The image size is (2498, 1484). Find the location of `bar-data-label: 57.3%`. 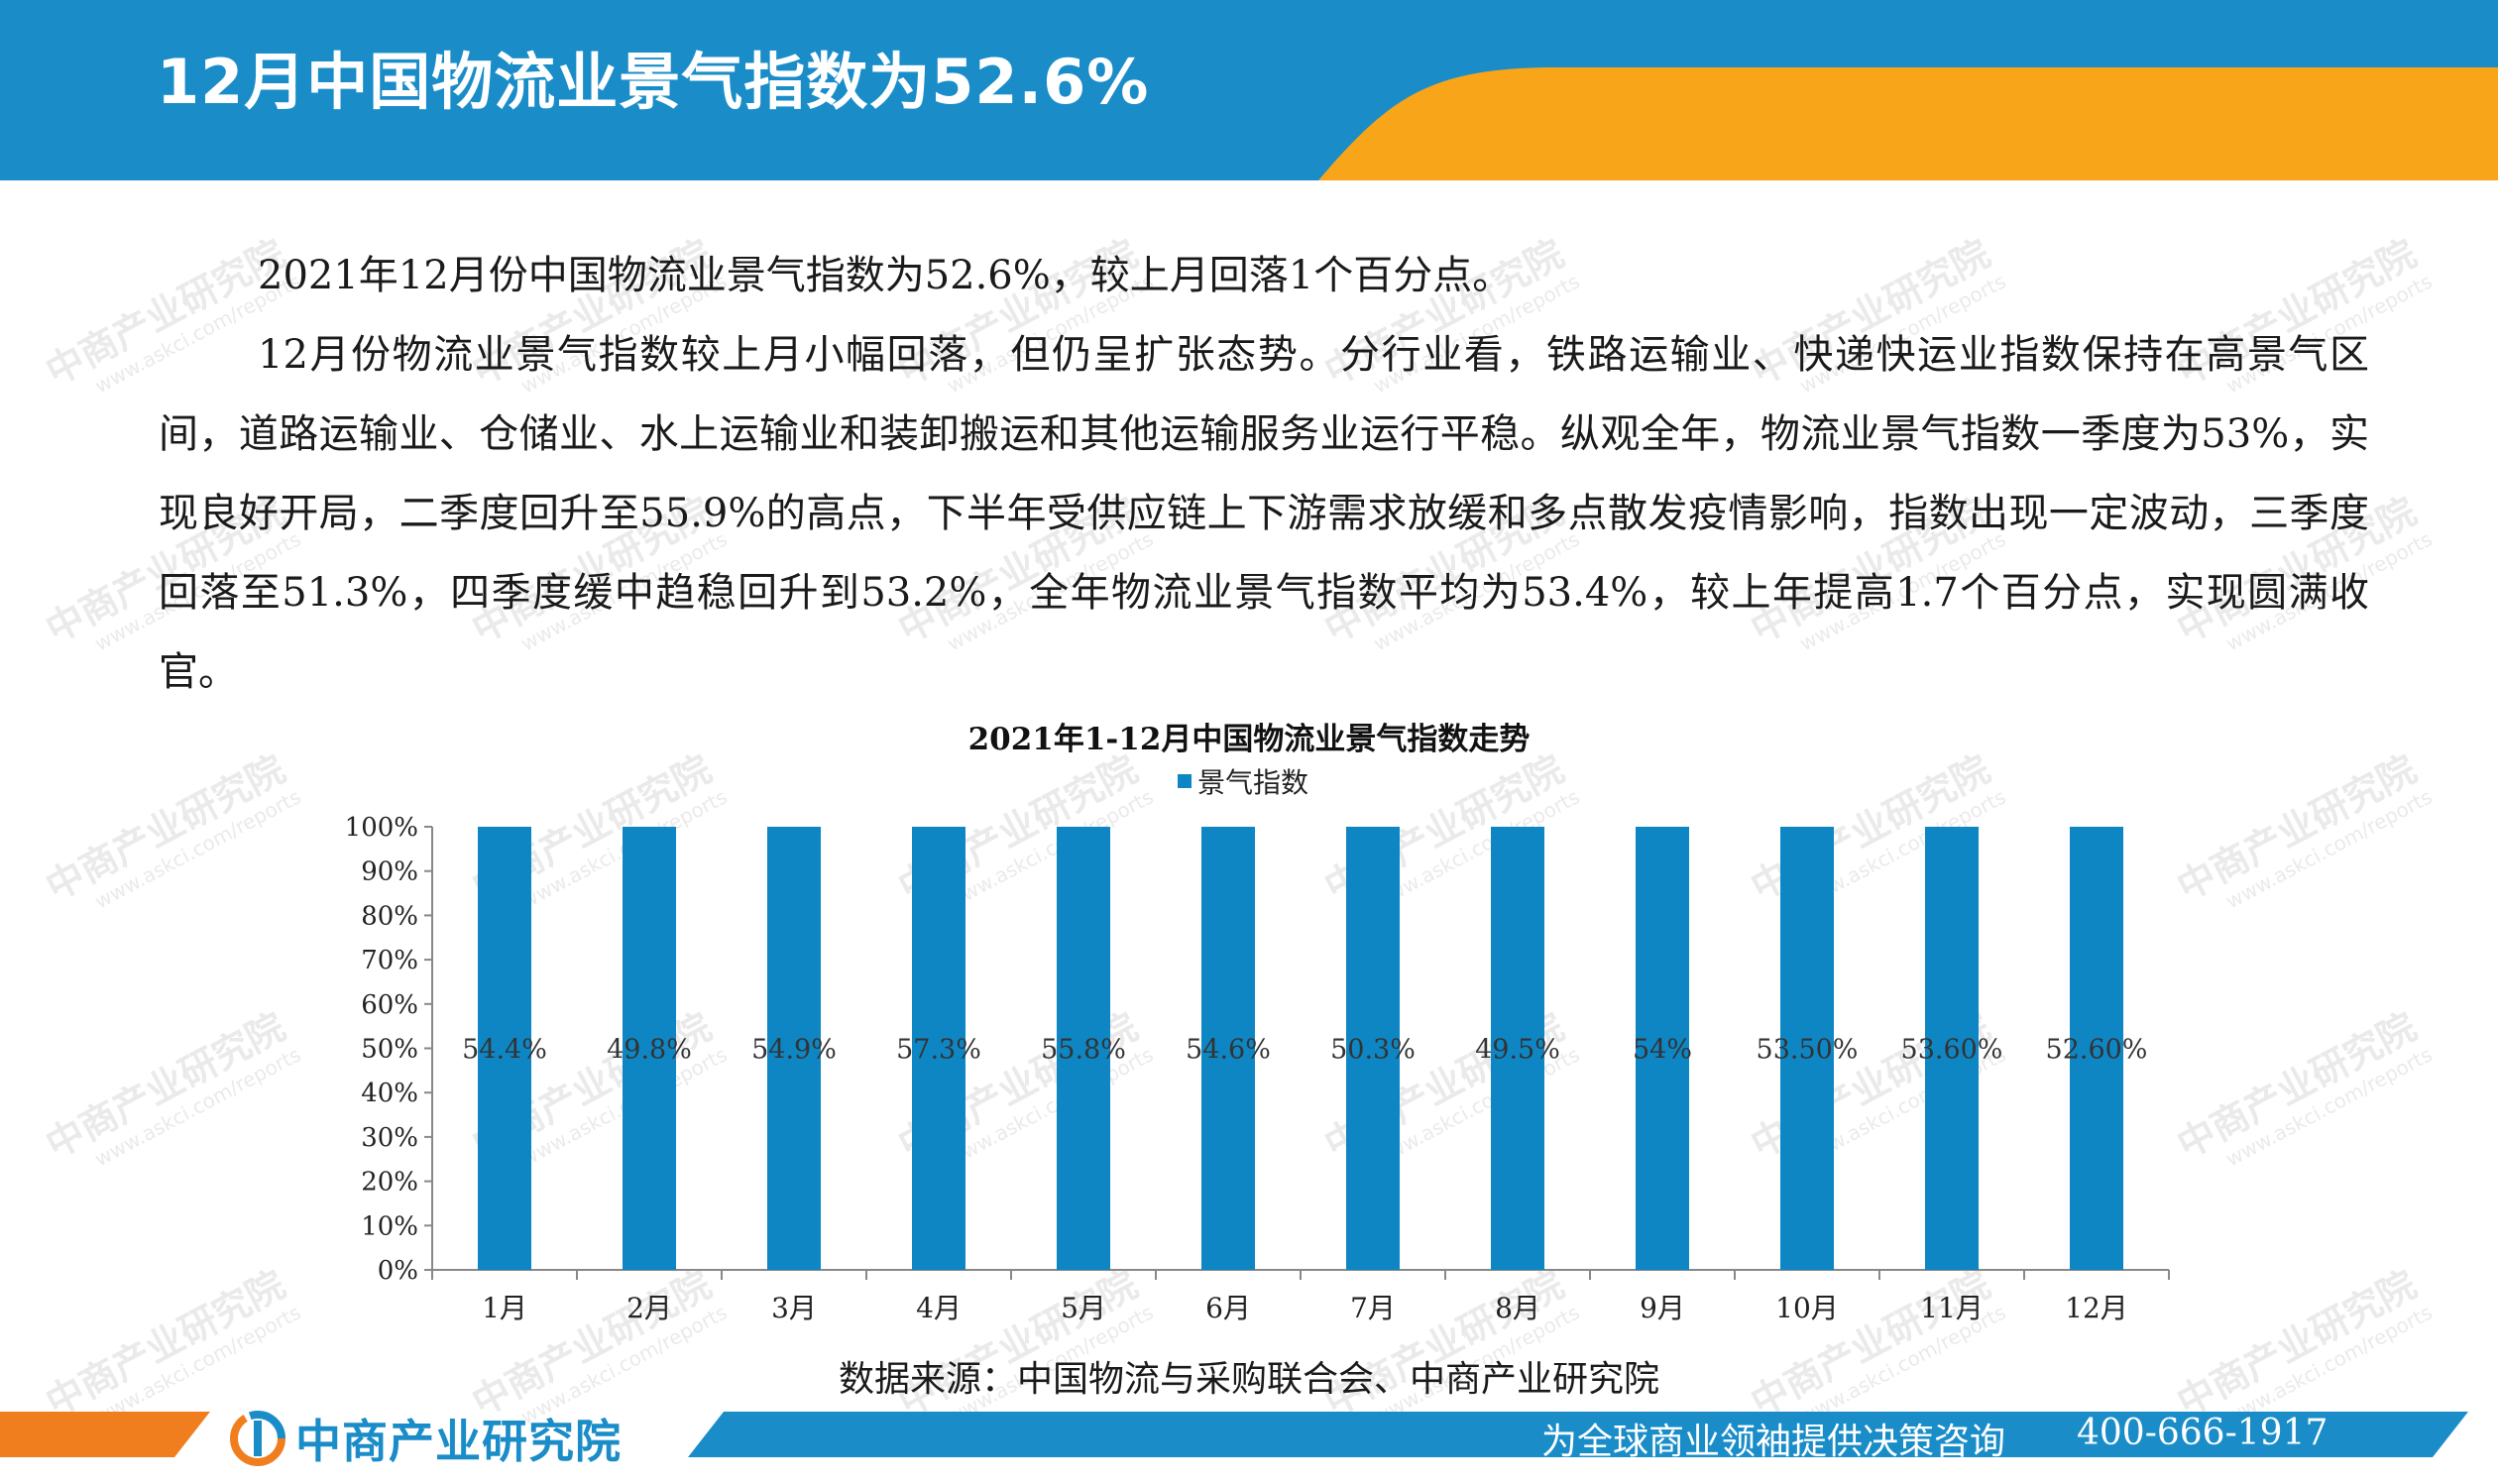

bar-data-label: 57.3% is located at coordinates (939, 1050).